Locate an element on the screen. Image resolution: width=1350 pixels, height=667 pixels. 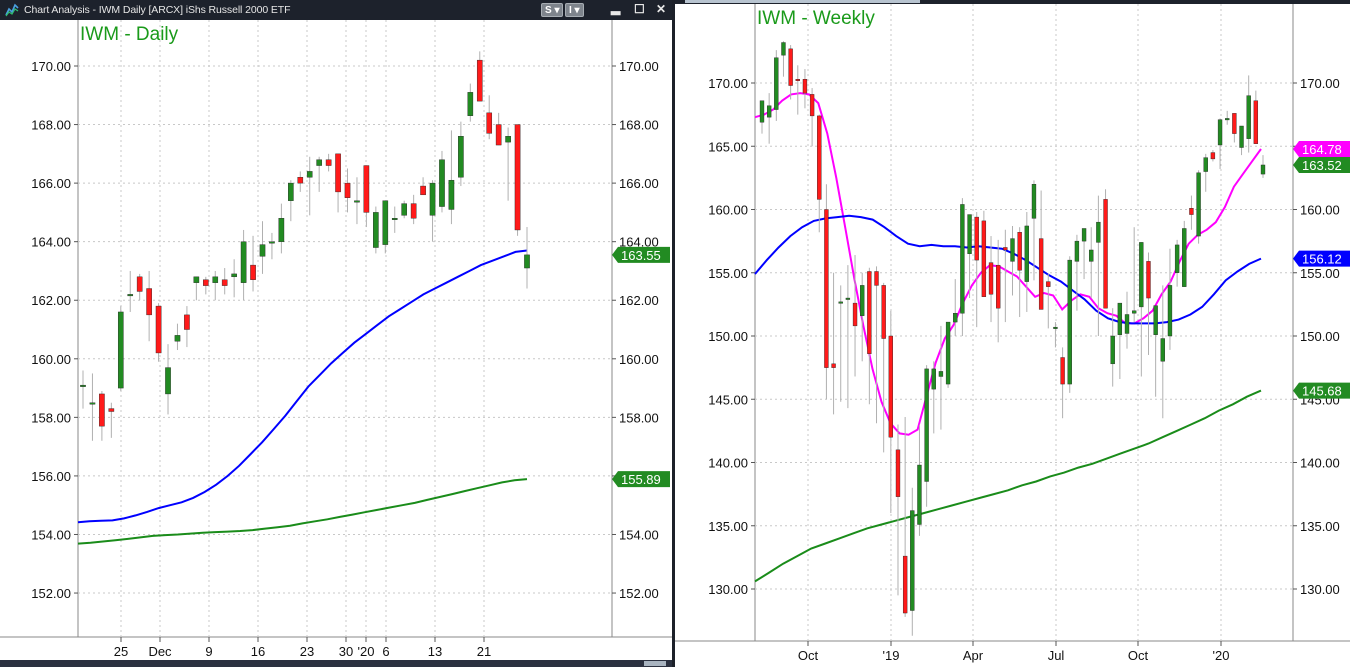
maximize-icon: ☐ is located at coordinates (639, 9).